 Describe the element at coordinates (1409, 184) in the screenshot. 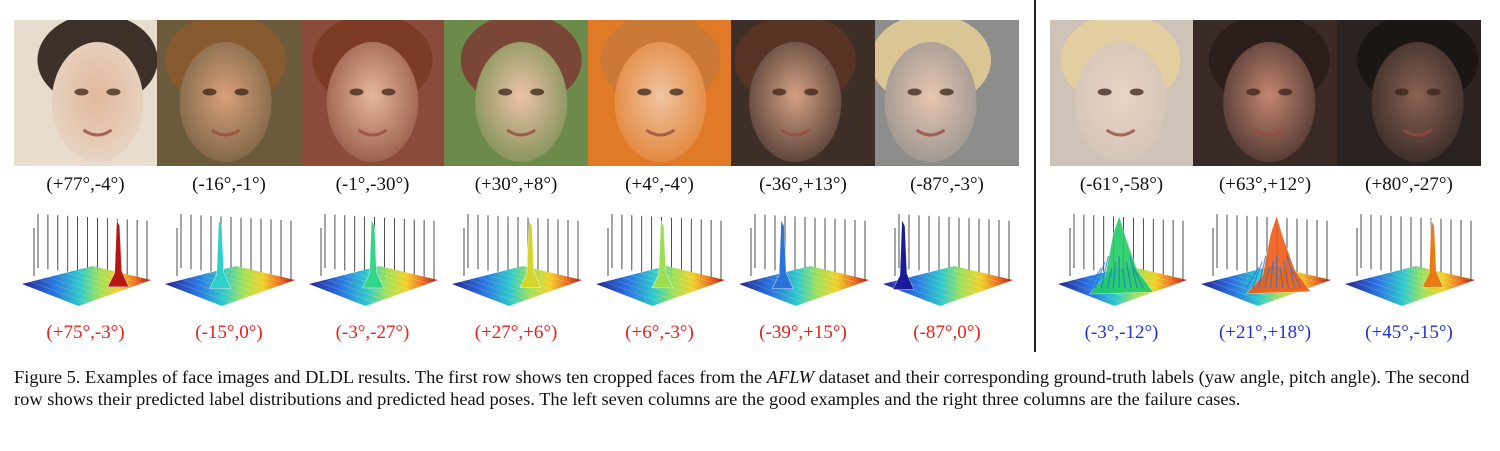

I see `ground-truth-label-10: (+80°,-27°)` at that location.